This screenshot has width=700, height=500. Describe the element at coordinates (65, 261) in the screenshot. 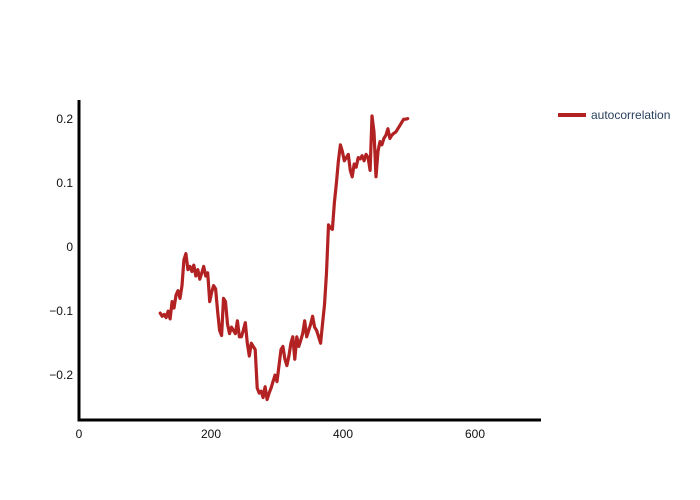

I see `y-axis: −0.2 −0.1 0 0.1 0.2` at that location.